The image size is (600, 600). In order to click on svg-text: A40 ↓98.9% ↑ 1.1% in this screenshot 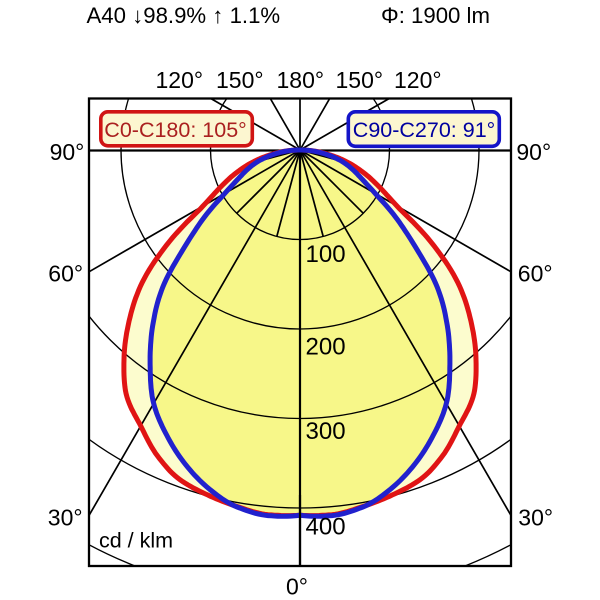, I will do `click(184, 15)`.